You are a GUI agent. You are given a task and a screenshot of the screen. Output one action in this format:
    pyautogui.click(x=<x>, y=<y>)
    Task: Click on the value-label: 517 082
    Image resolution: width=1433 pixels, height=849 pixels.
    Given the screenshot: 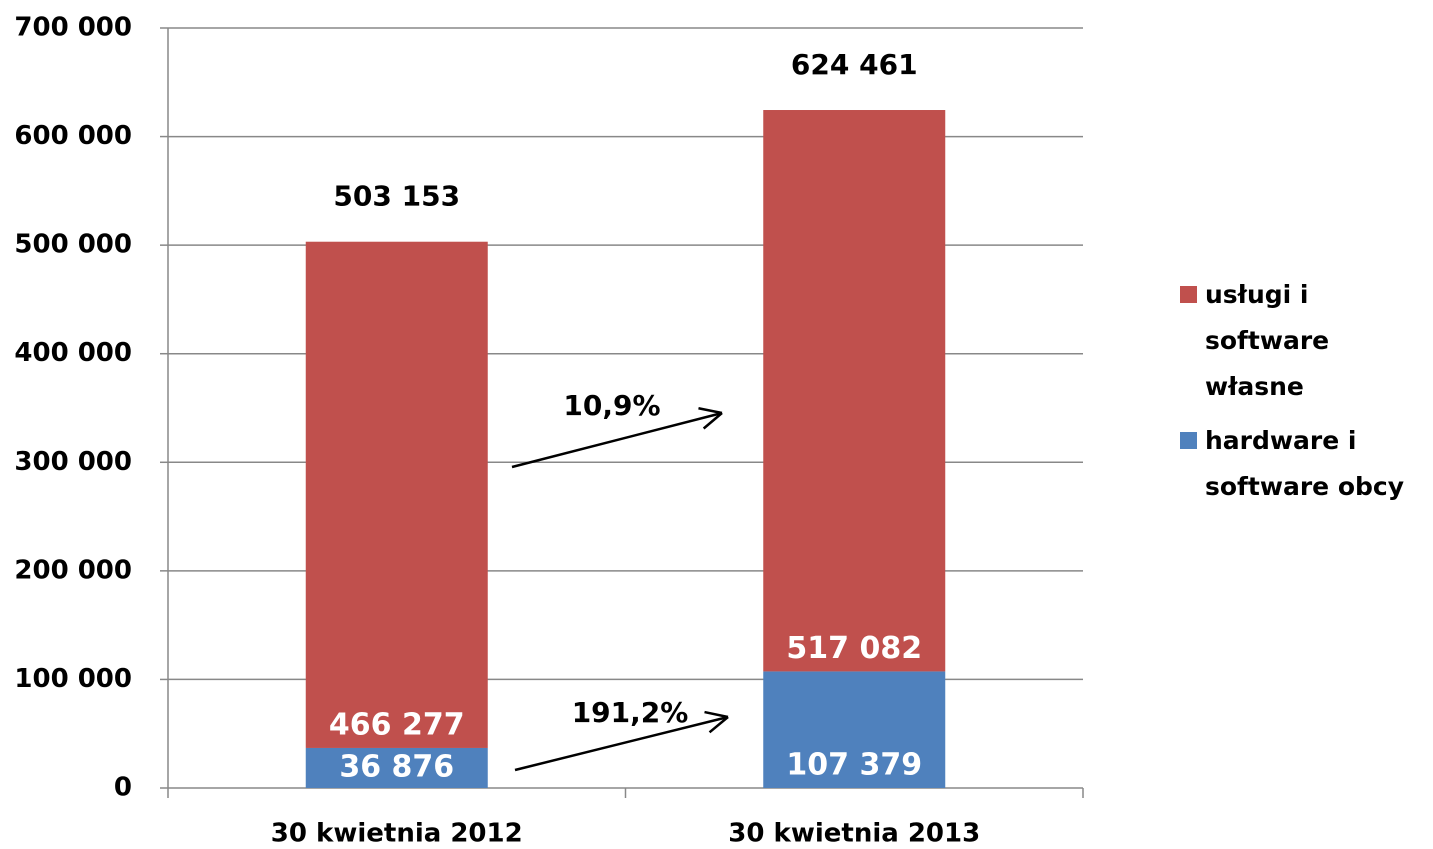 What is the action you would take?
    pyautogui.click(x=854, y=648)
    